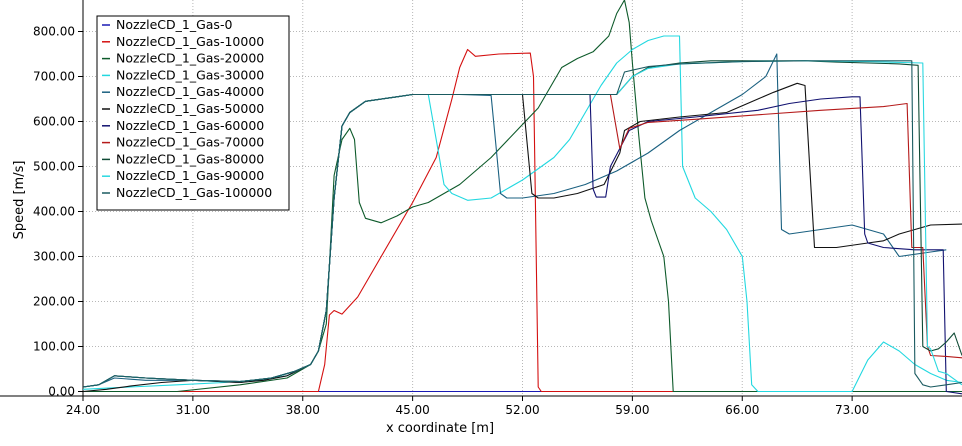  I want to click on legend-entry-8: NozzleCD_1_Gas-80000, so click(190, 158).